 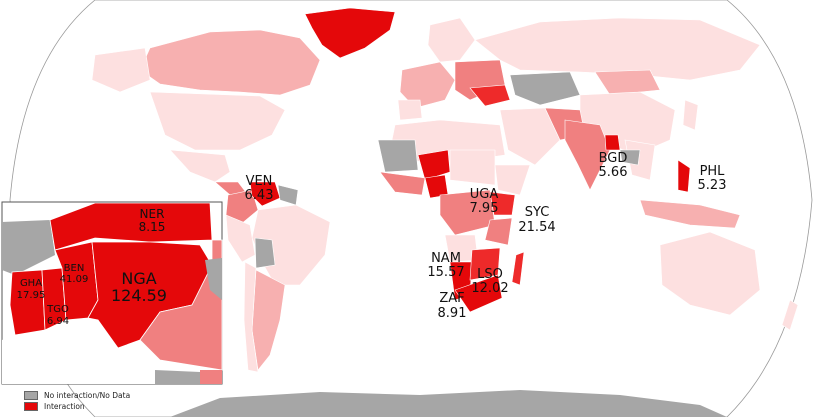 I want to click on philippines, so click(x=684, y=176).